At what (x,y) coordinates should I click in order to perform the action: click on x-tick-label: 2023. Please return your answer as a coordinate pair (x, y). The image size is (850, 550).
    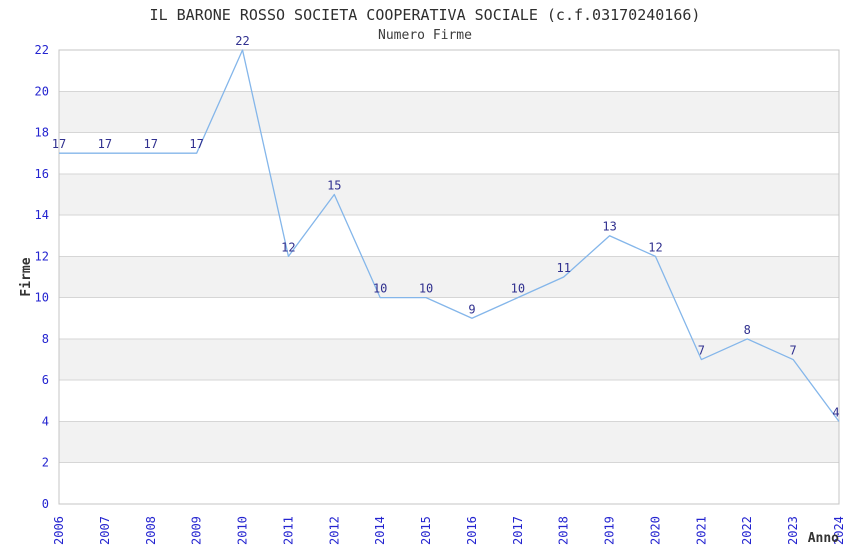
    Looking at the image, I should click on (793, 530).